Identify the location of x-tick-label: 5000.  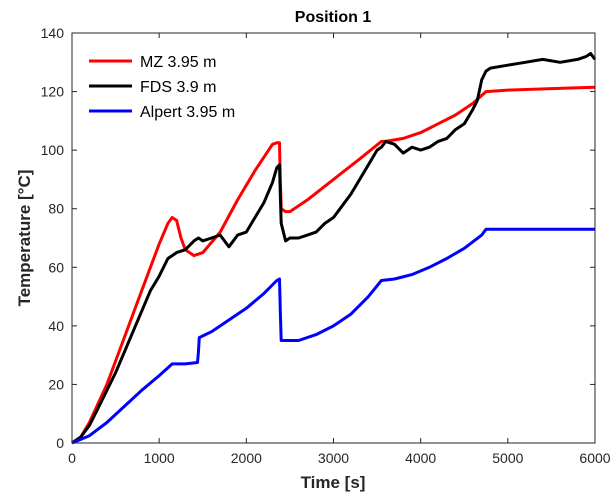
(507, 458).